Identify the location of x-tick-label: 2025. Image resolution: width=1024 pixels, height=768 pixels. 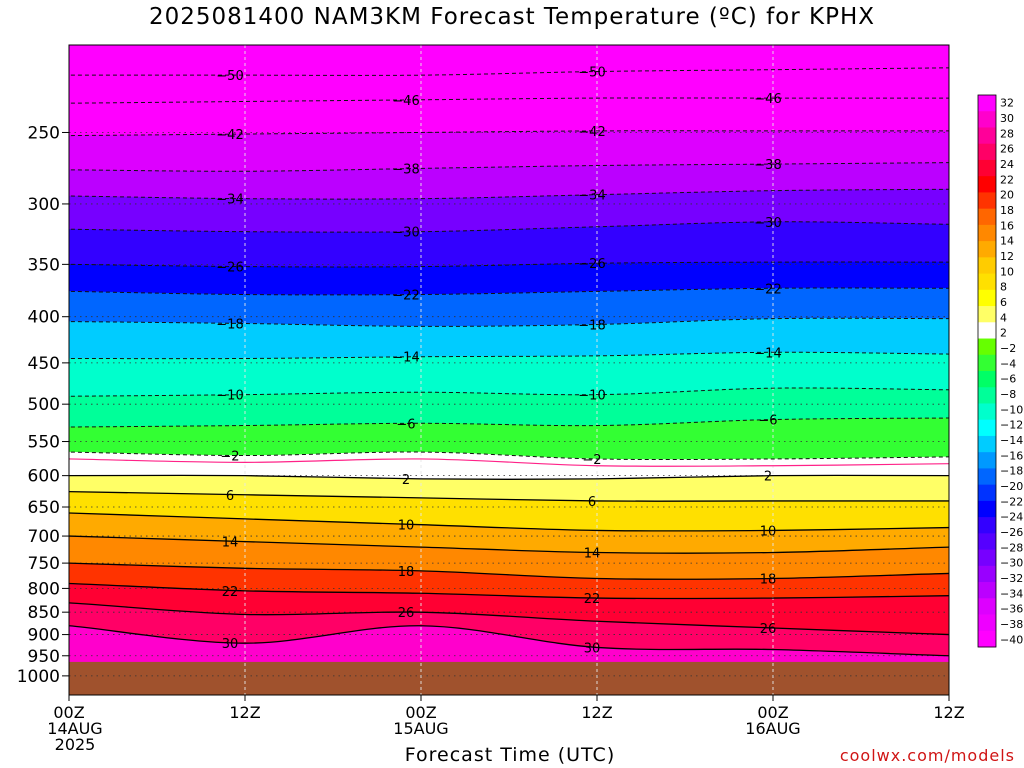
(75, 744).